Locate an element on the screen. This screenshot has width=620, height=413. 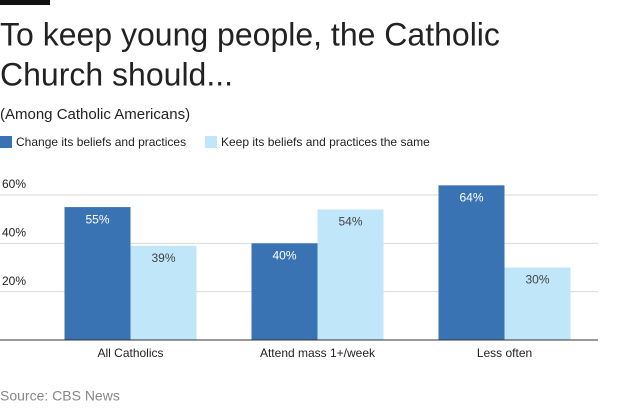
x-tick-label: Attend mass 1+/week is located at coordinates (318, 353).